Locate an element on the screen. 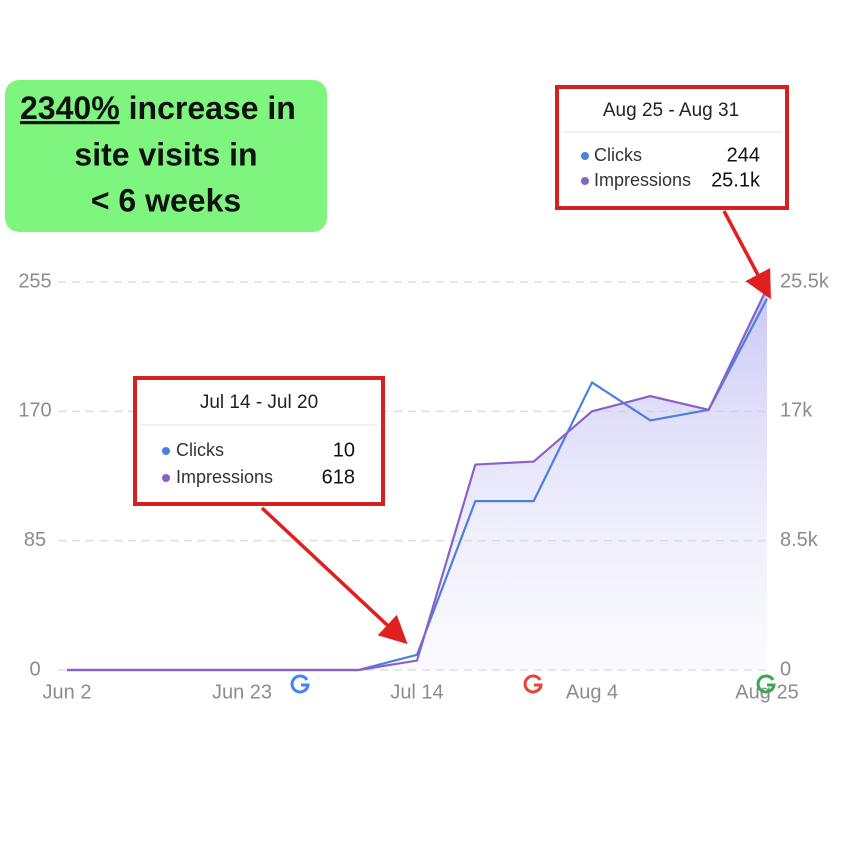  y-tick-label: 255 is located at coordinates (34, 281).